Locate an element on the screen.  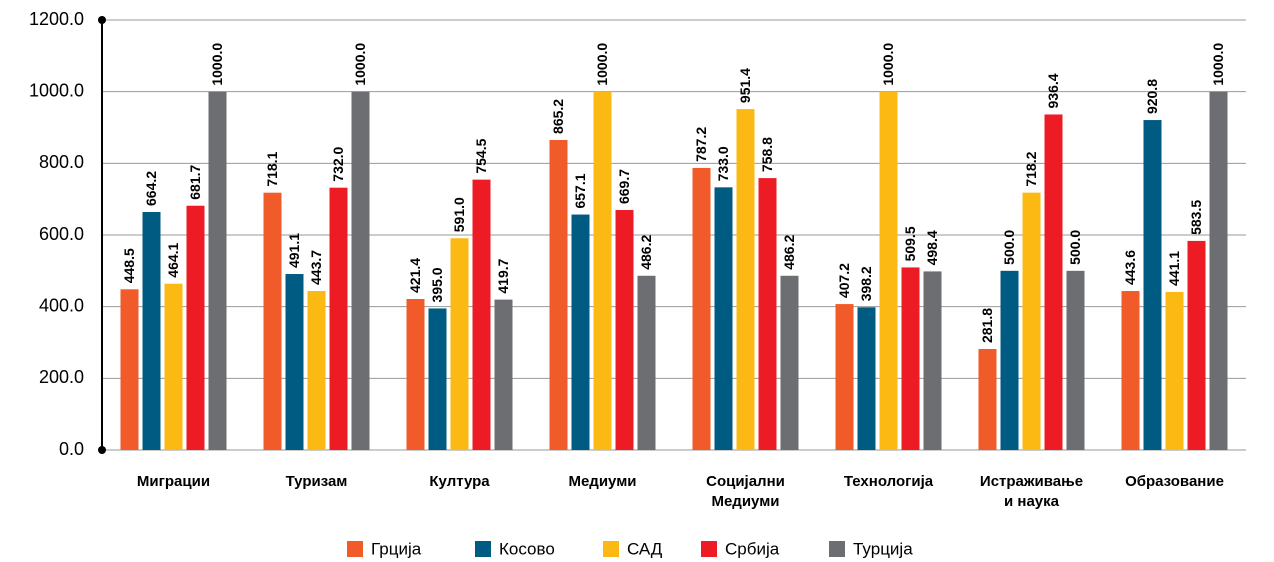
value-label: 509.5 is located at coordinates (910, 243).